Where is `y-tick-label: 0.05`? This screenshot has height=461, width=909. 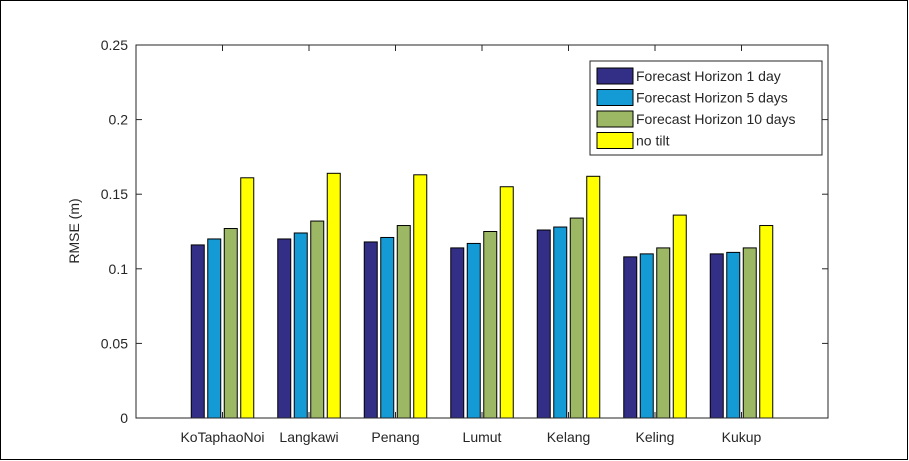 y-tick-label: 0.05 is located at coordinates (114, 343).